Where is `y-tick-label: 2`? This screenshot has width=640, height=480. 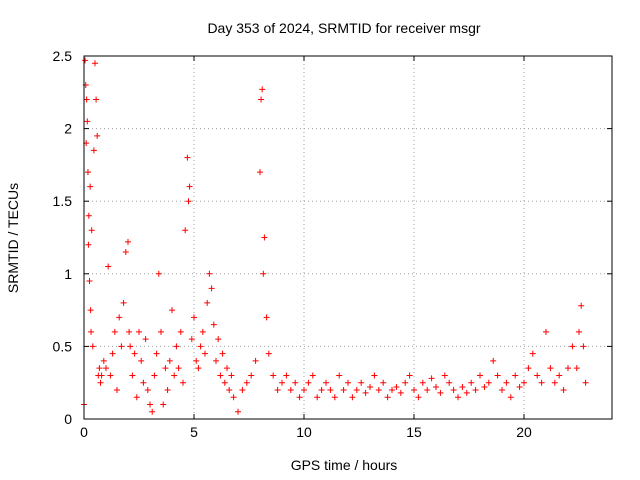
y-tick-label: 2 is located at coordinates (68, 129).